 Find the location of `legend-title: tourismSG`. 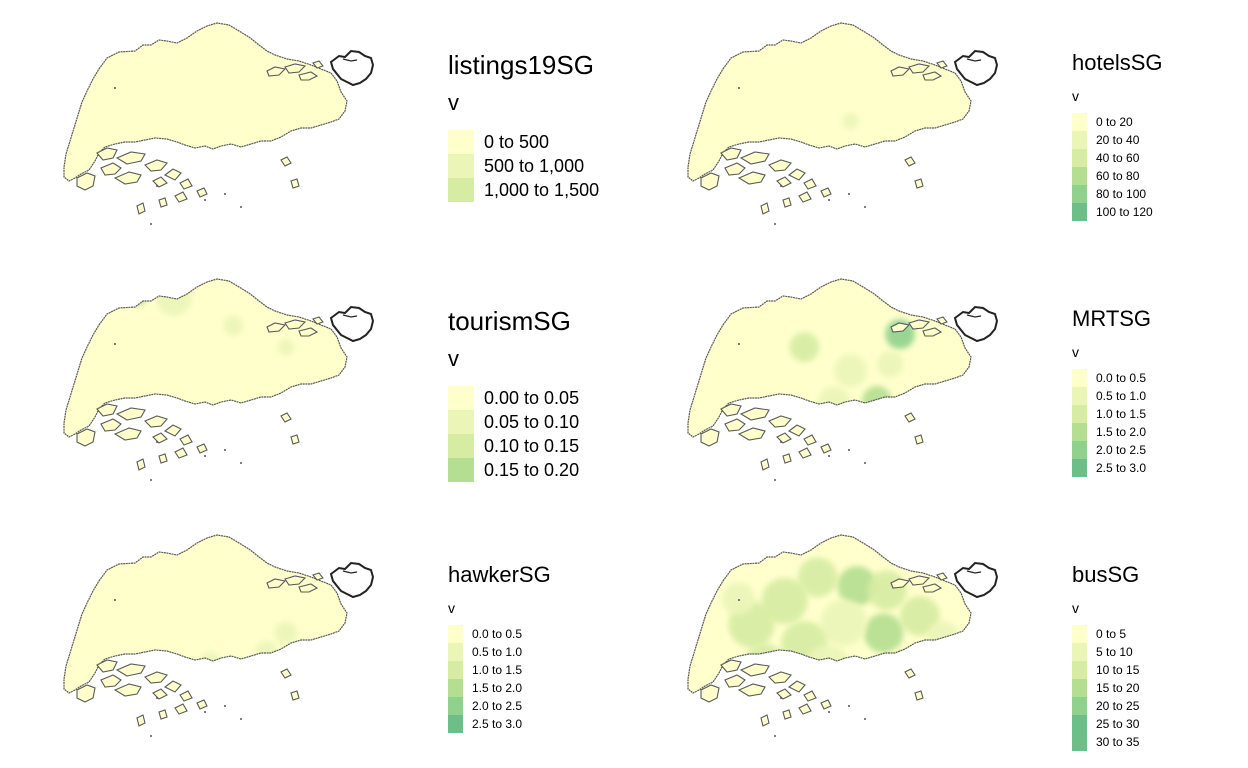

legend-title: tourismSG is located at coordinates (509, 321).